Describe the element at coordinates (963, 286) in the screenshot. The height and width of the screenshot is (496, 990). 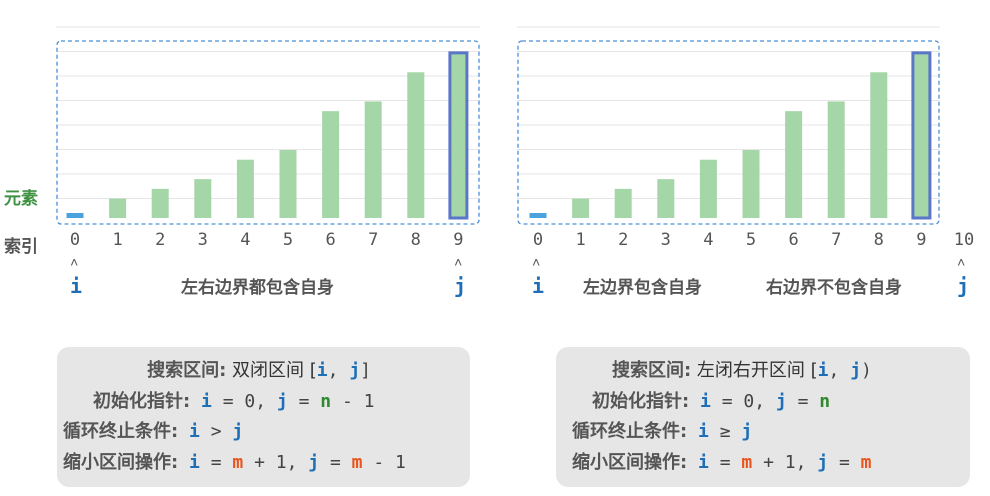
I see `right-pointer-j: j` at that location.